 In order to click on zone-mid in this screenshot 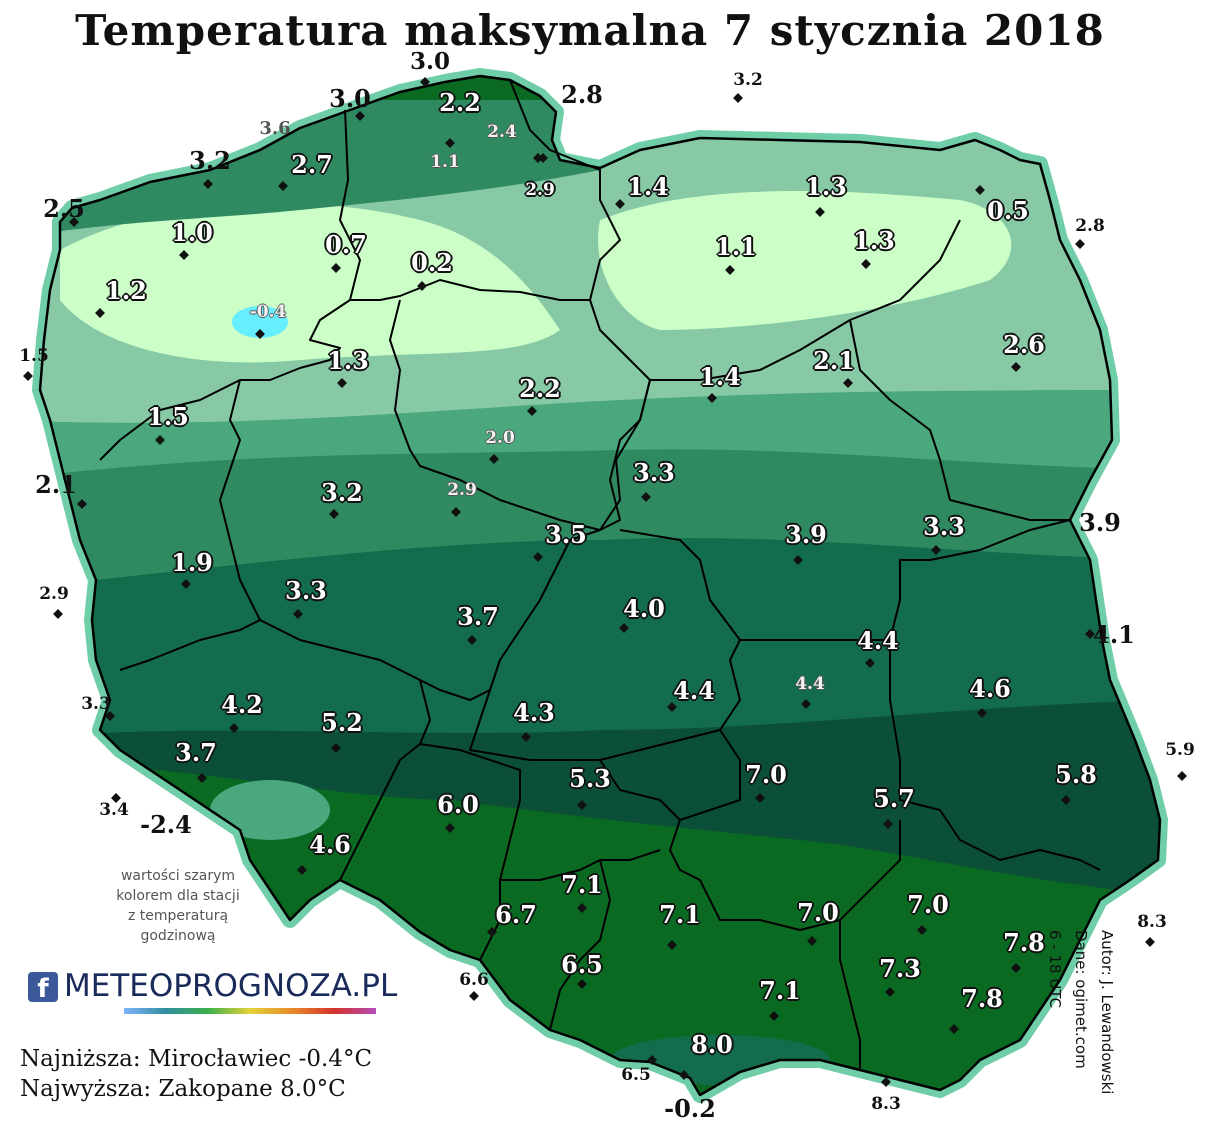, I will do `click(600, 517)`.